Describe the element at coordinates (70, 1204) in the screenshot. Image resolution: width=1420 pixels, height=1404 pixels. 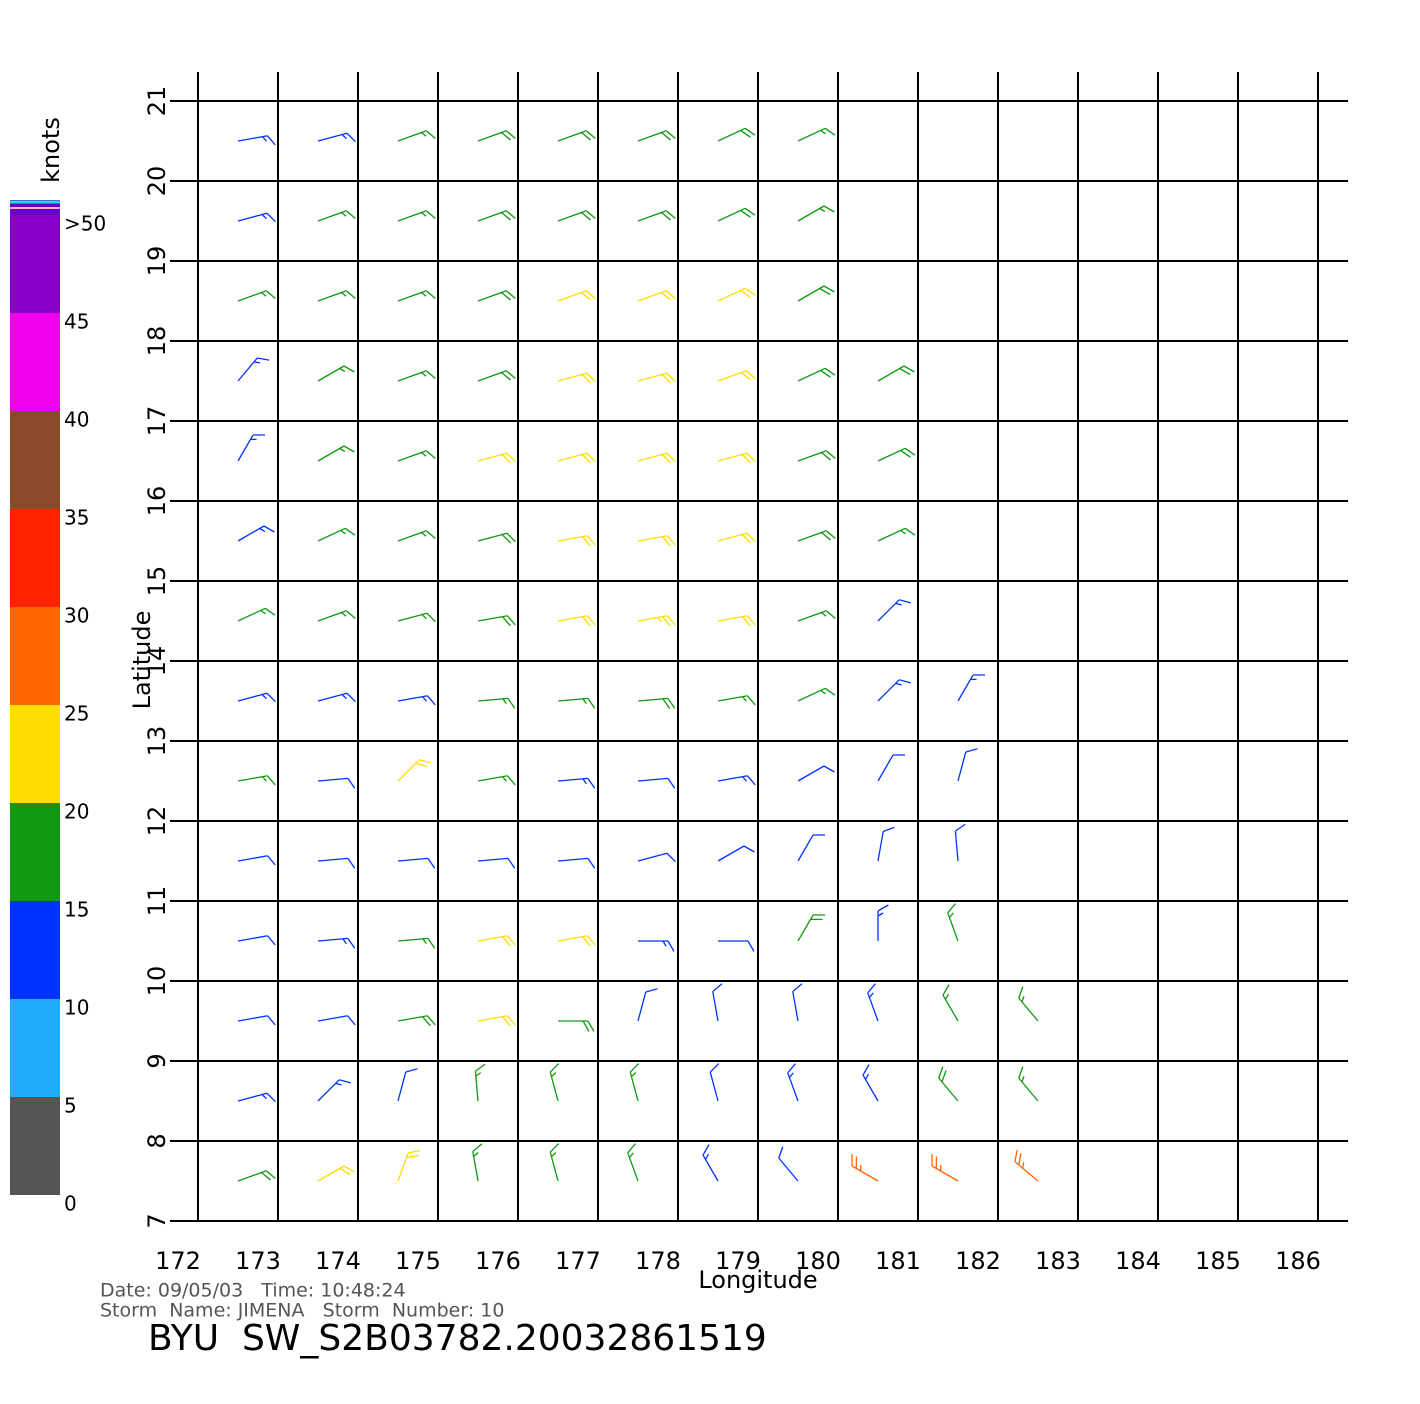
I see `colorbar-tick-label: 0` at that location.